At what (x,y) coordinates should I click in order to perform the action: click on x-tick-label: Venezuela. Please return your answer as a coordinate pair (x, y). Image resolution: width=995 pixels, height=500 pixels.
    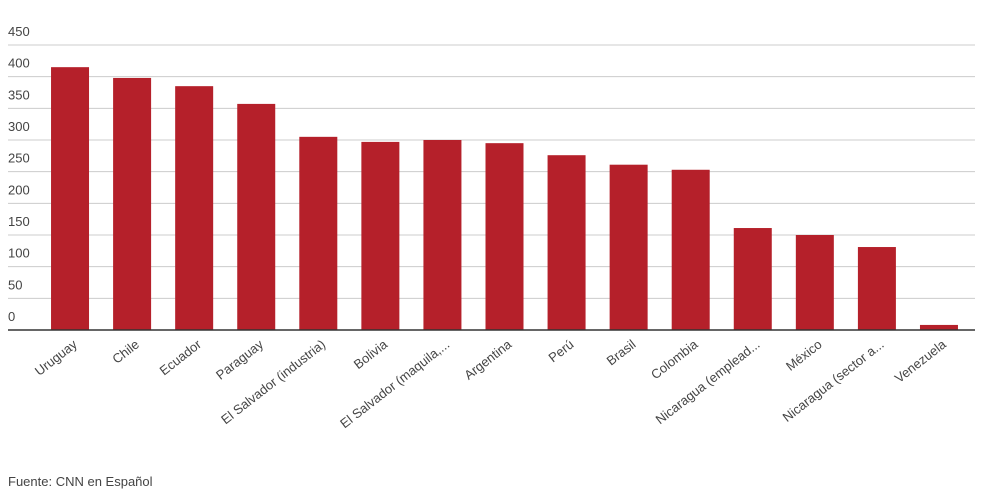
    Looking at the image, I should click on (921, 361).